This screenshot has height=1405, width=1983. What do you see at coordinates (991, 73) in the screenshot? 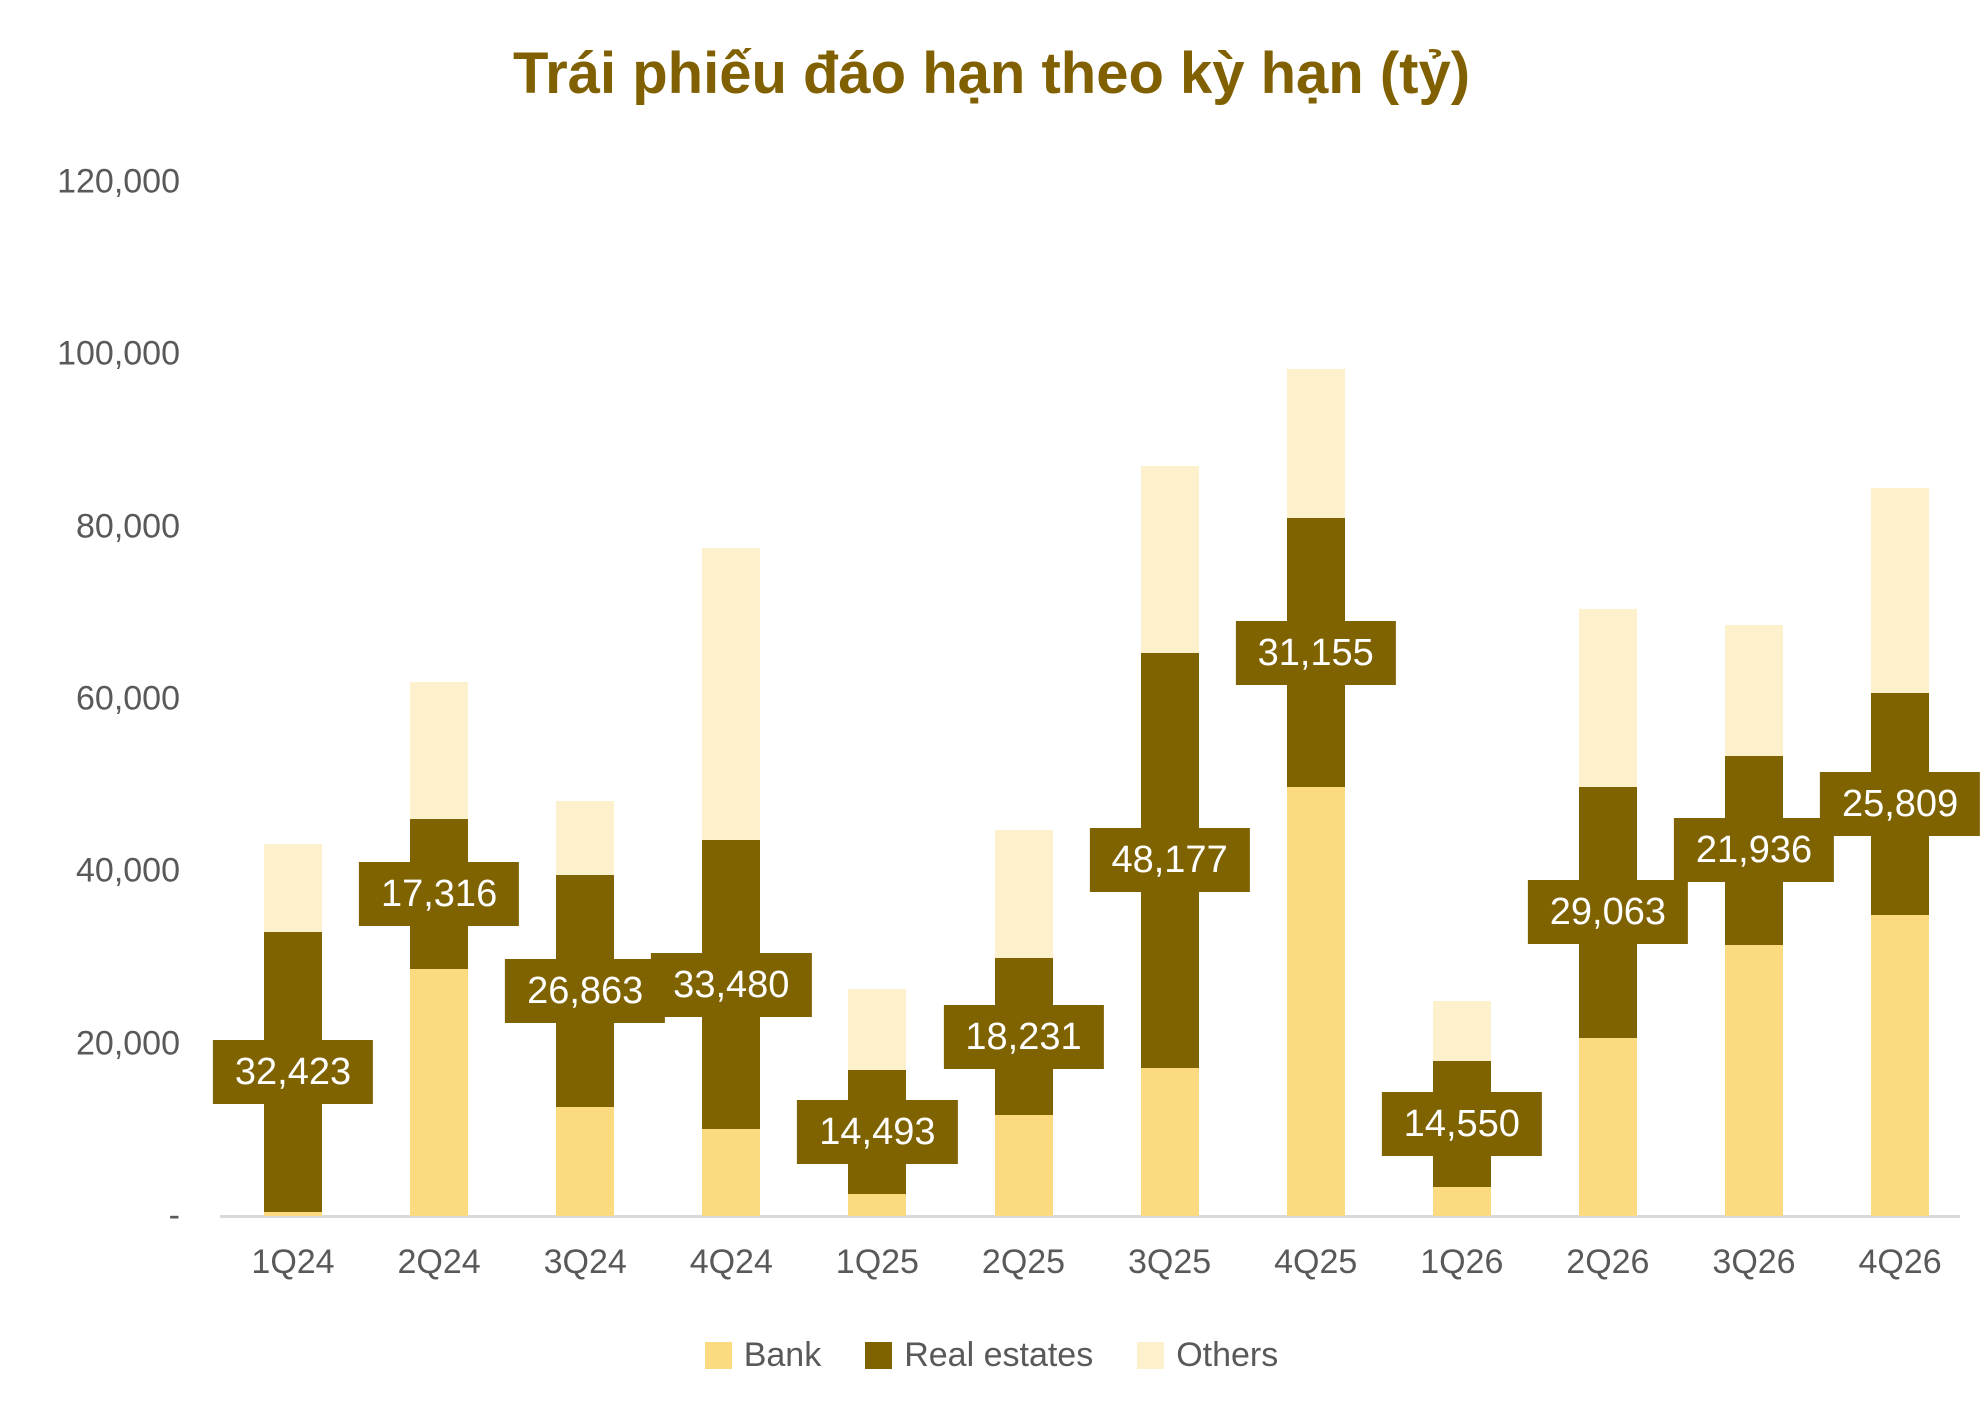
I see `chart-title: Trái phiếu đáo hạn theo kỳ hạn (tỷ)` at bounding box center [991, 73].